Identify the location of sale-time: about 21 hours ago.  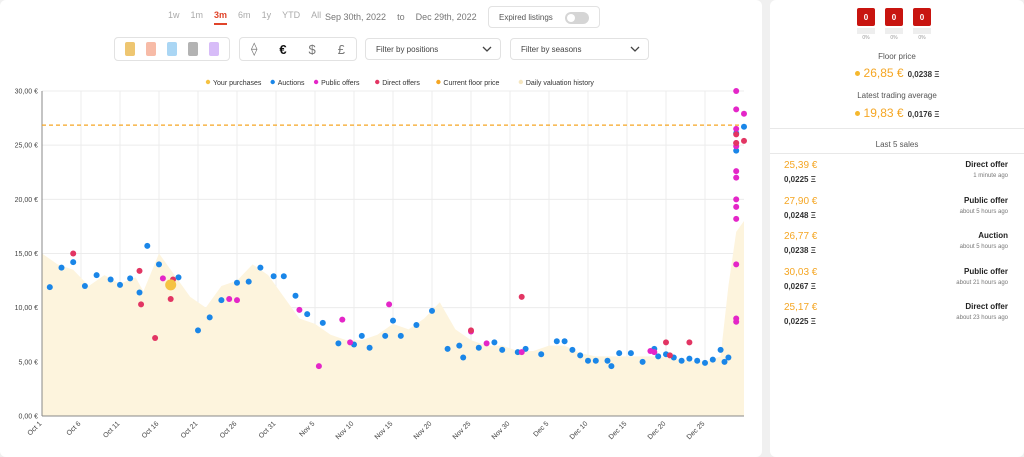
(982, 282).